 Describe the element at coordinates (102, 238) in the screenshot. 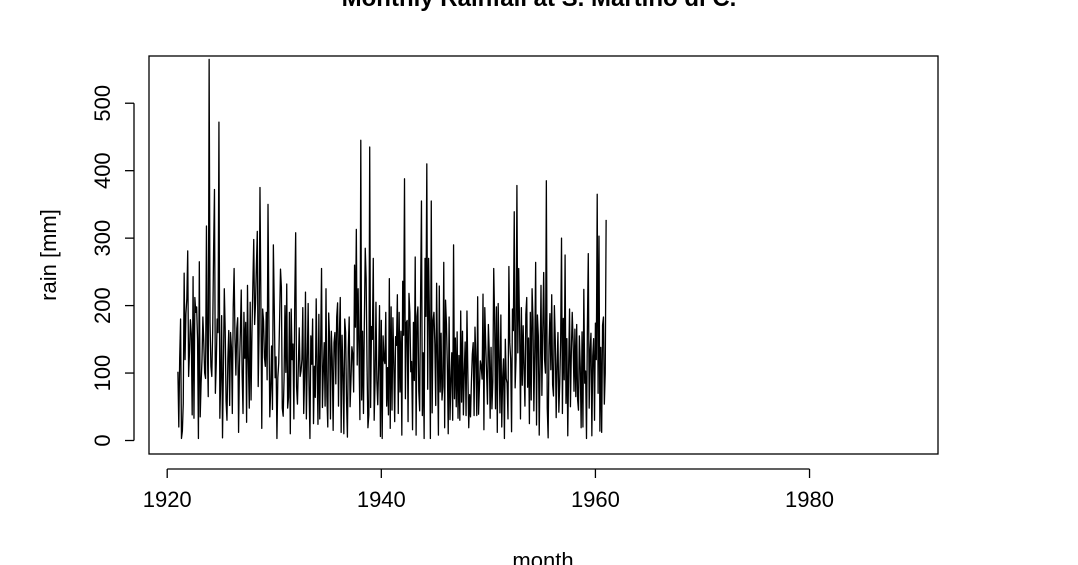

I see `y-tick-label: 300` at that location.